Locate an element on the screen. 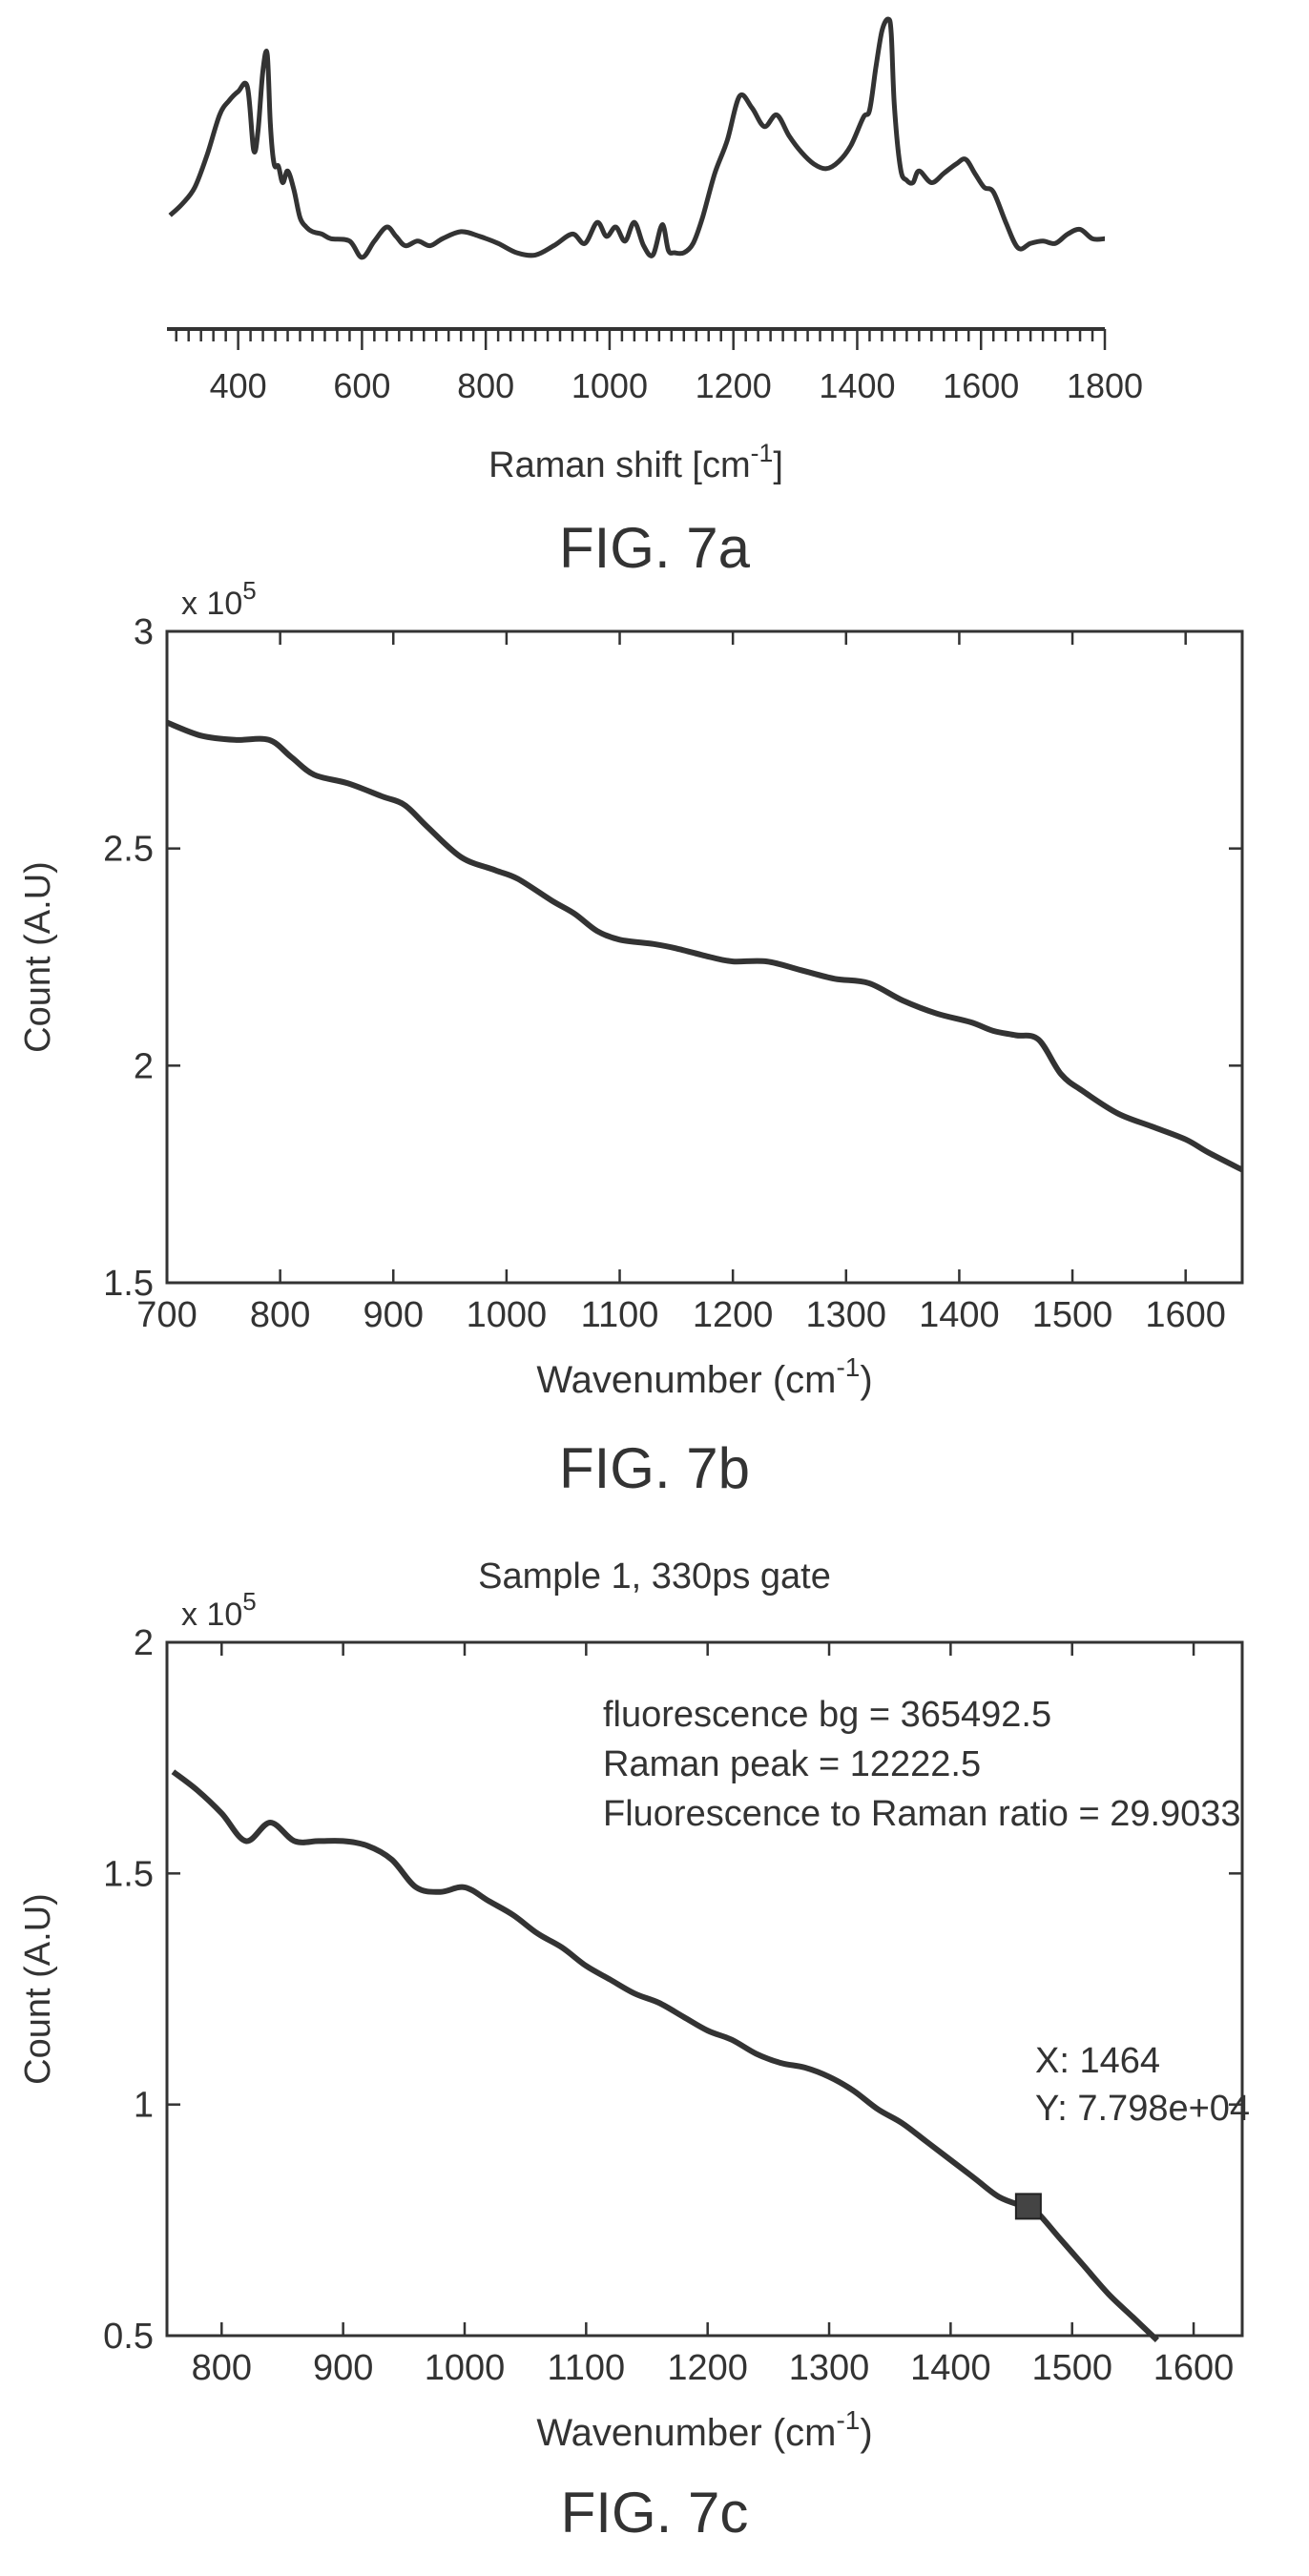 The height and width of the screenshot is (2576, 1309). spectrum-line-7a is located at coordinates (637, 138).